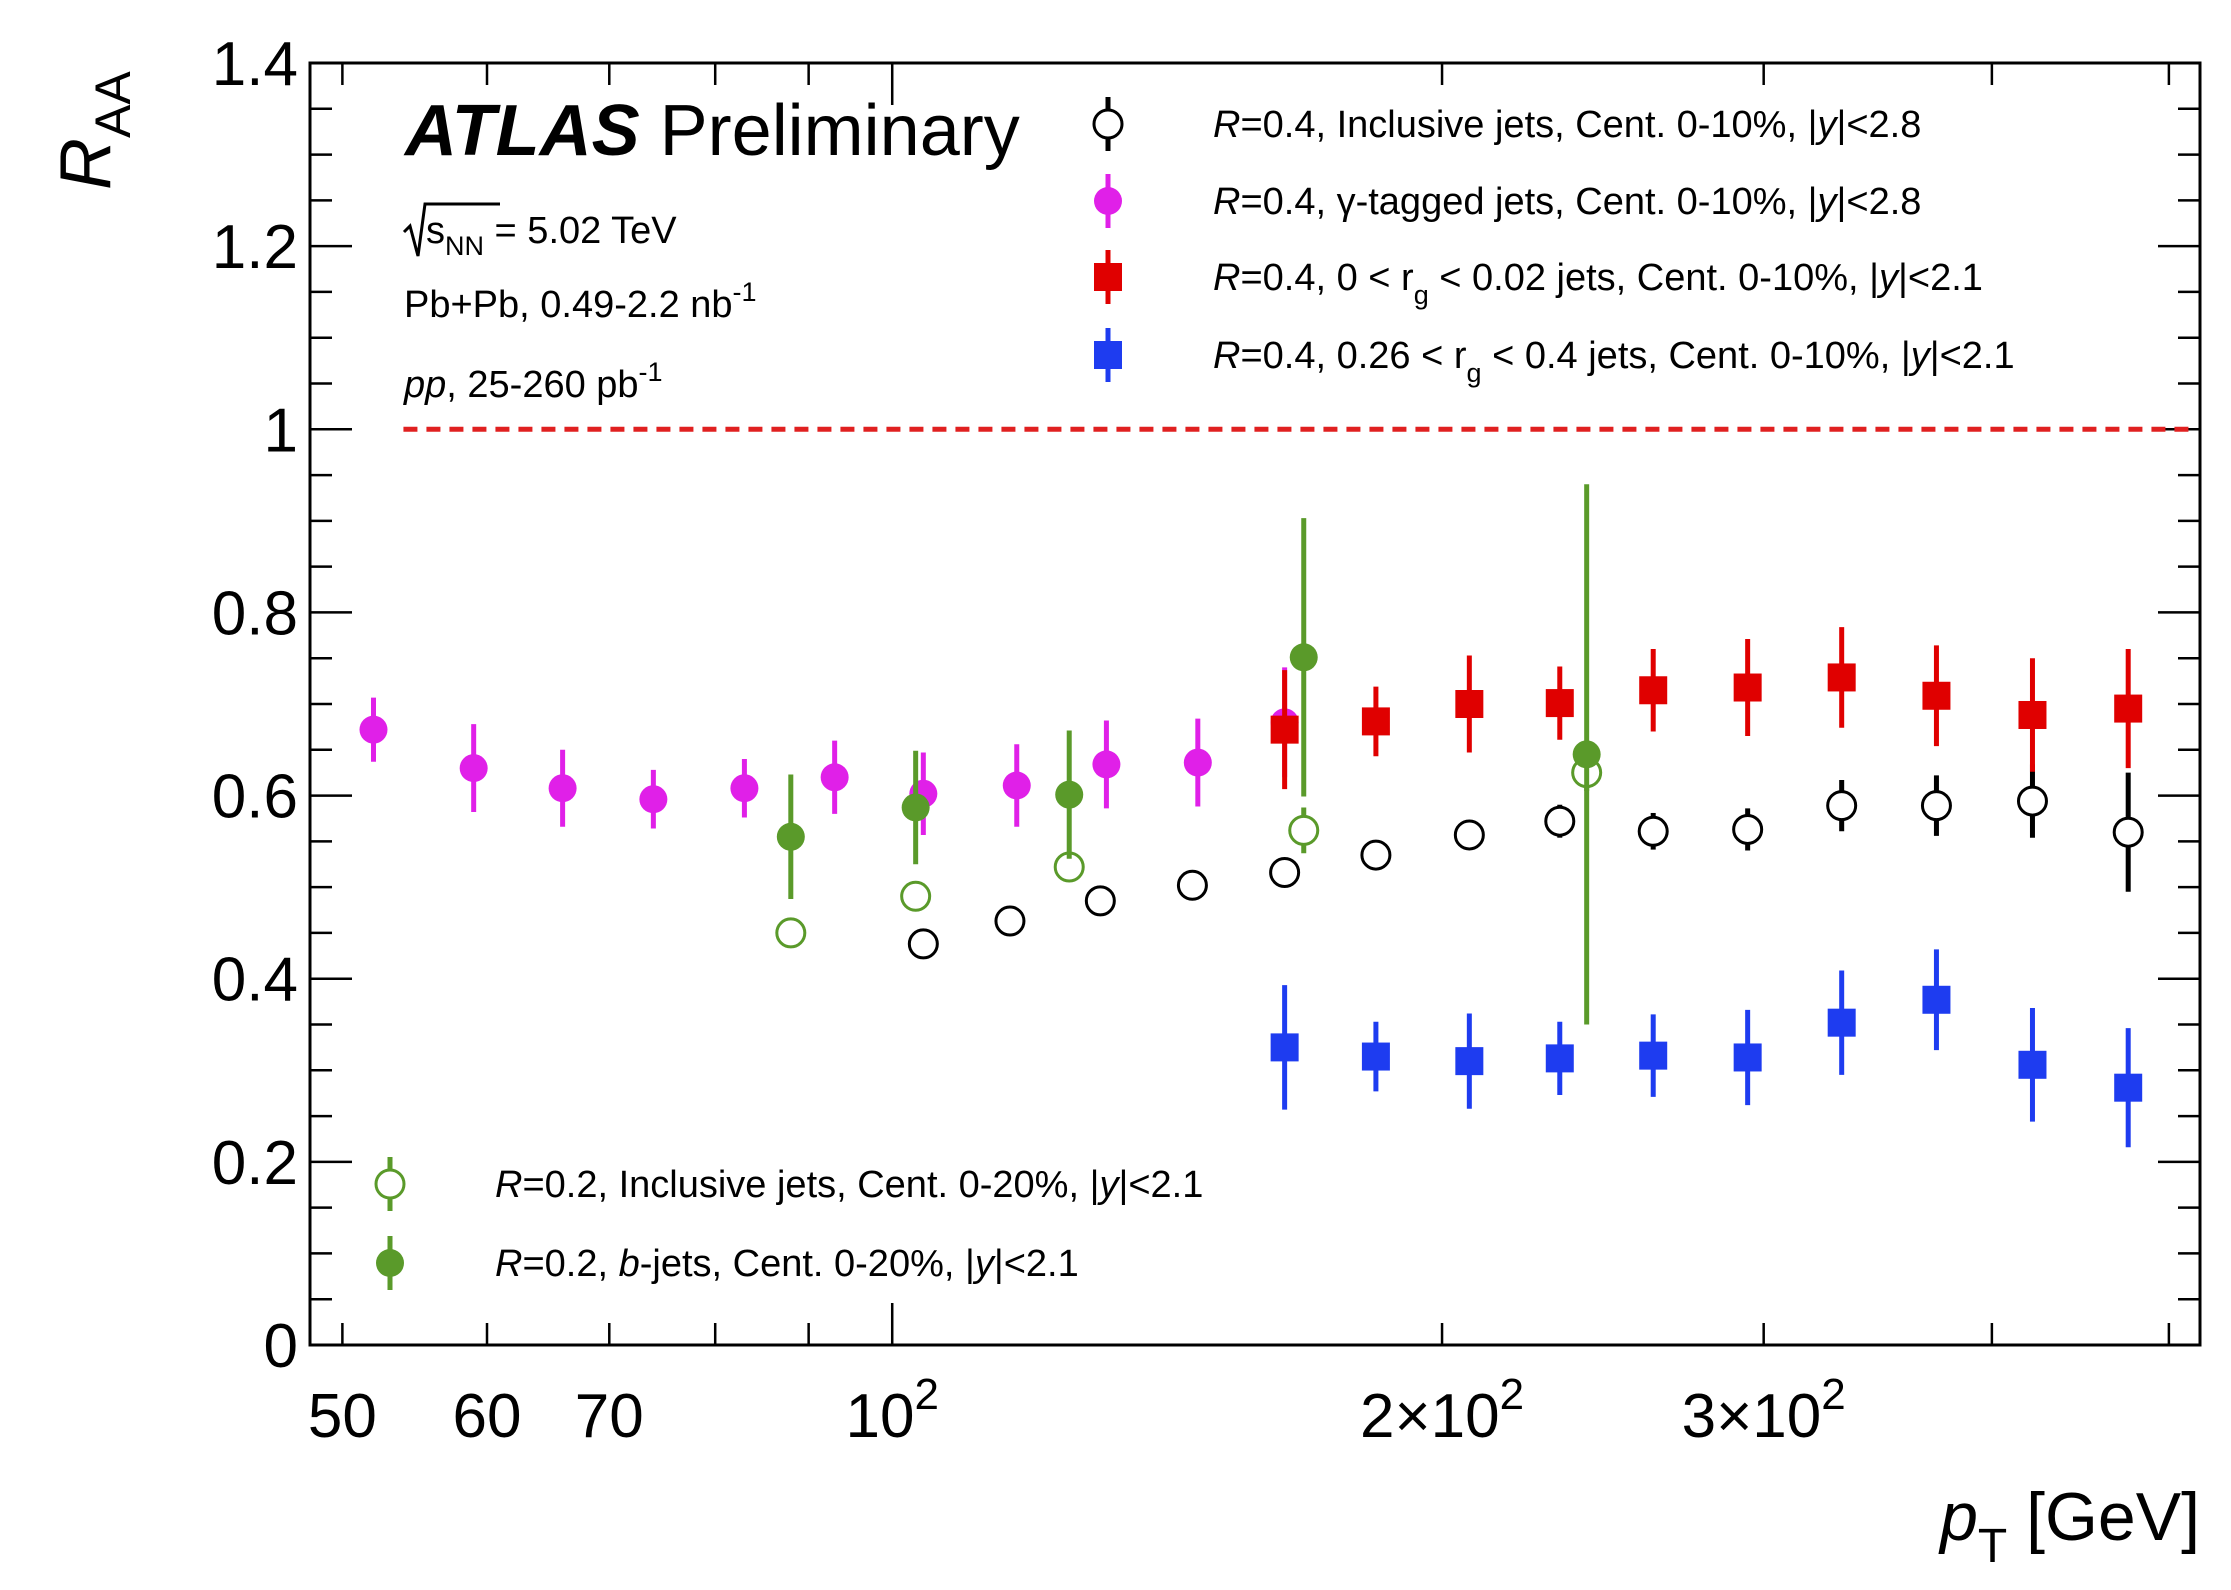 The image size is (2231, 1590). What do you see at coordinates (255, 613) in the screenshot?
I see `y-tick-label: 0.8` at bounding box center [255, 613].